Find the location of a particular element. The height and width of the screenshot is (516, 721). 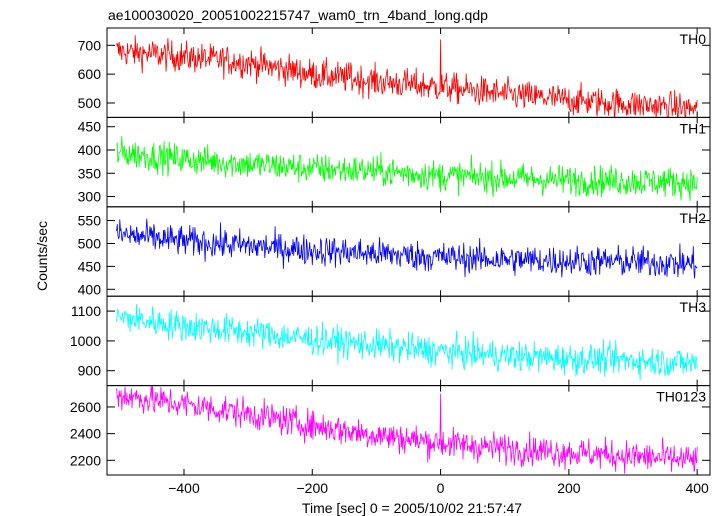

series-line-th2 is located at coordinates (407, 248).